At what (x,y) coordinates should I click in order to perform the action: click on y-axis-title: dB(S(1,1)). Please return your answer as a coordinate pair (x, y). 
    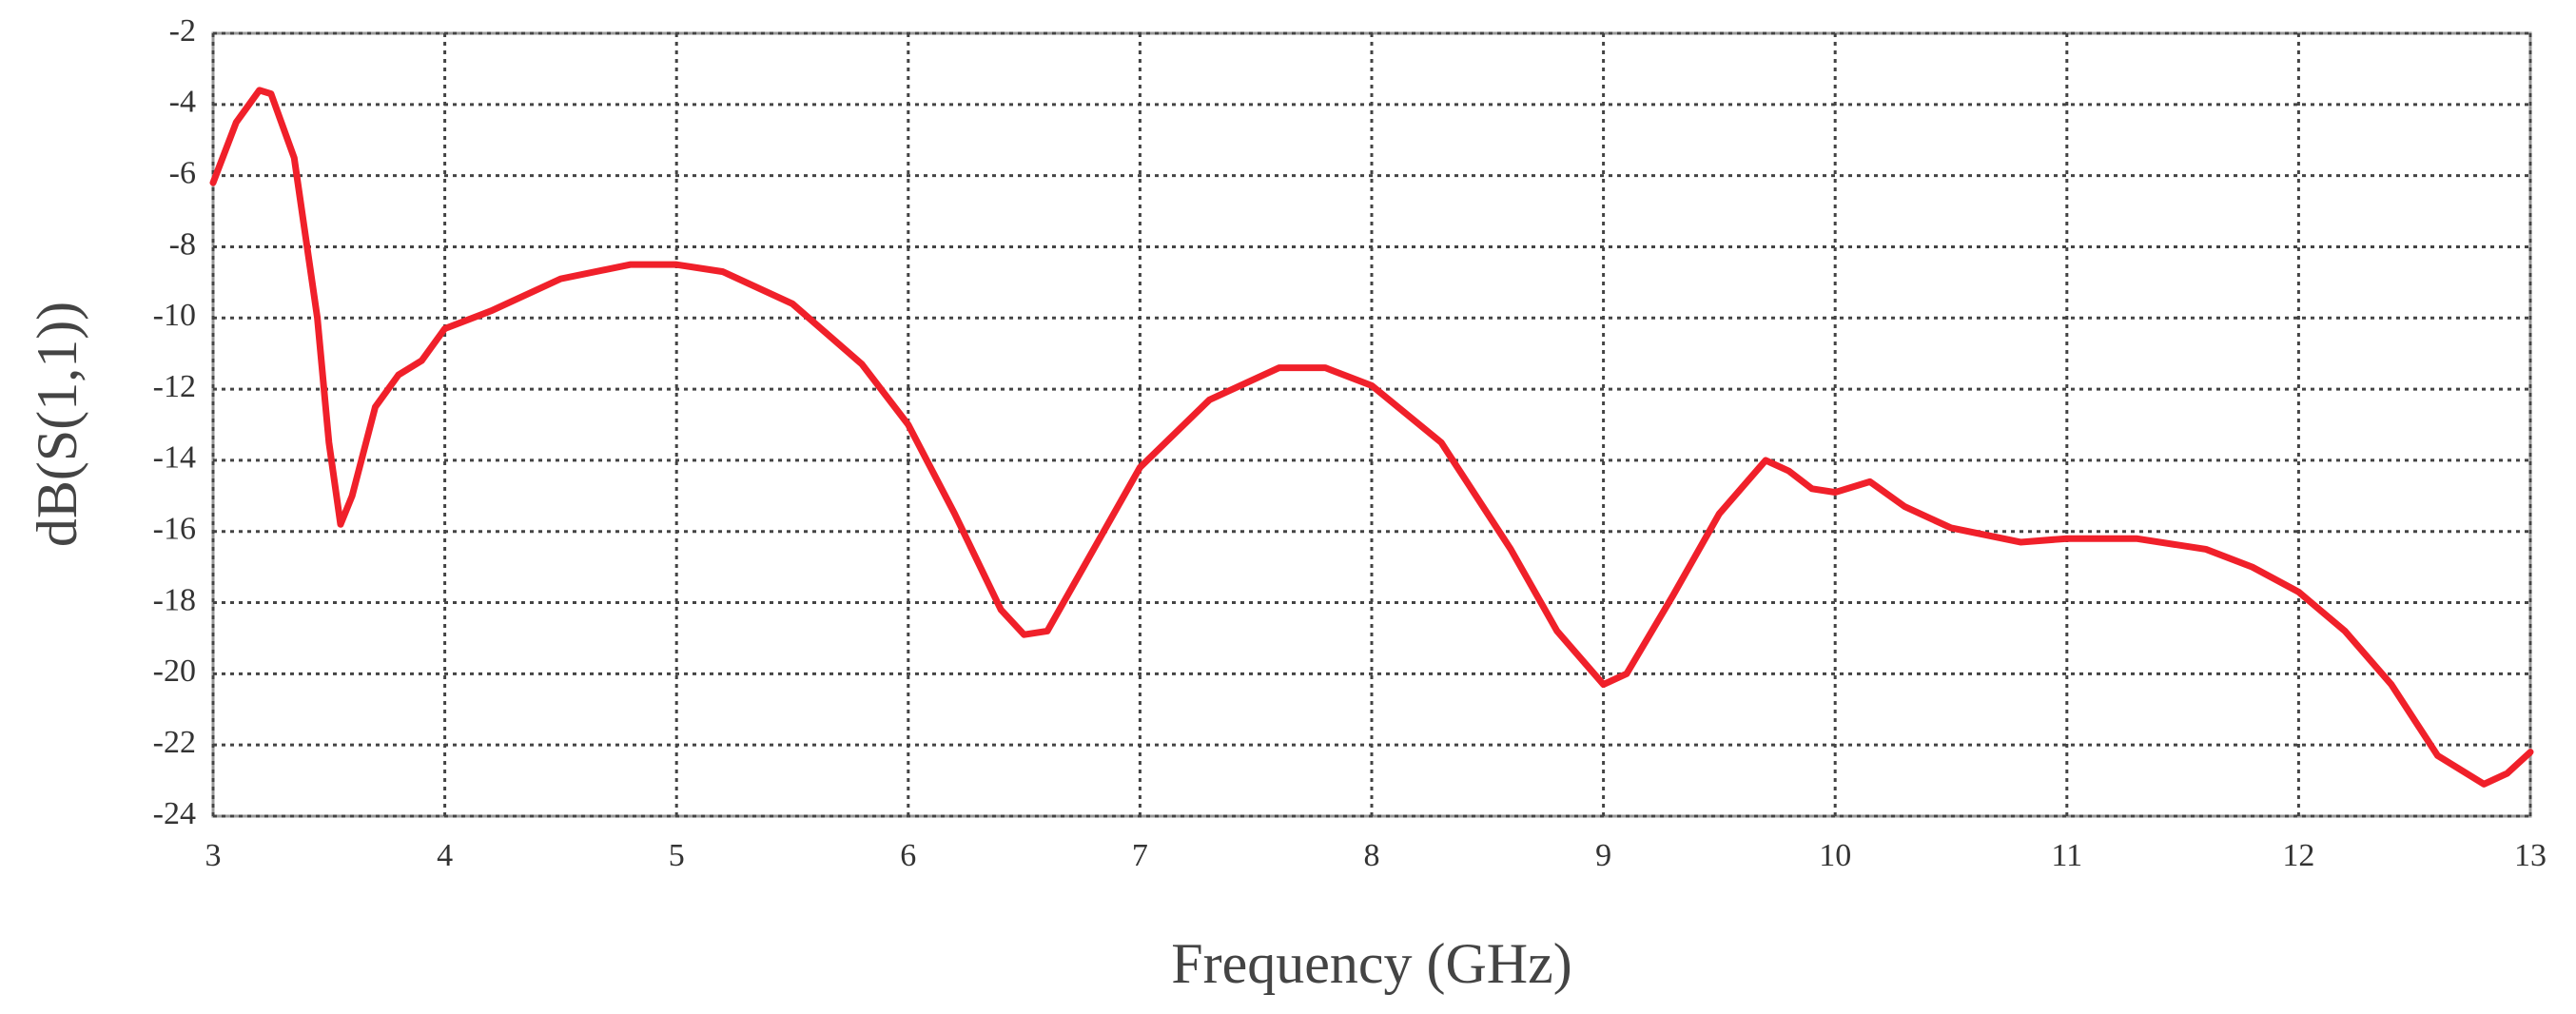
    Looking at the image, I should click on (57, 424).